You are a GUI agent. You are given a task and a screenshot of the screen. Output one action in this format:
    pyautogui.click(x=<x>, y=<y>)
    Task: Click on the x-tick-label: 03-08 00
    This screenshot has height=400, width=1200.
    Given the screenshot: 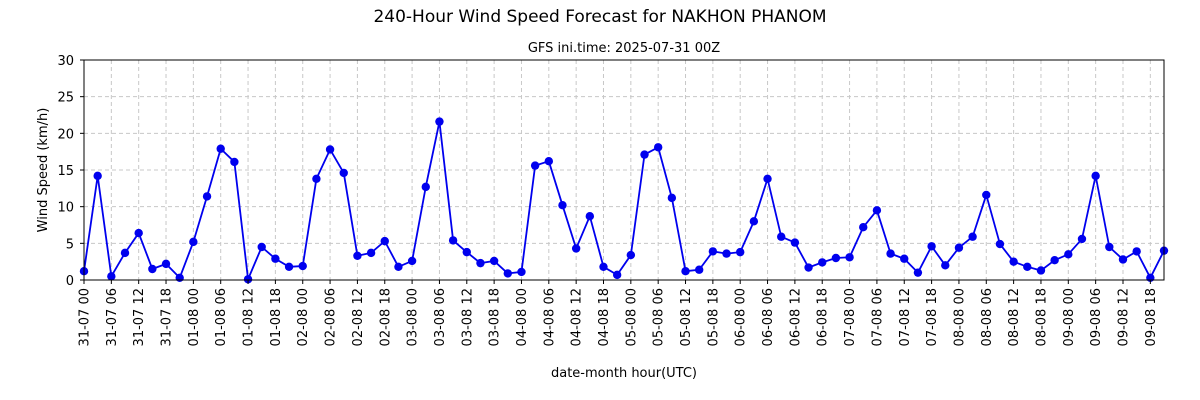 What is the action you would take?
    pyautogui.click(x=413, y=317)
    